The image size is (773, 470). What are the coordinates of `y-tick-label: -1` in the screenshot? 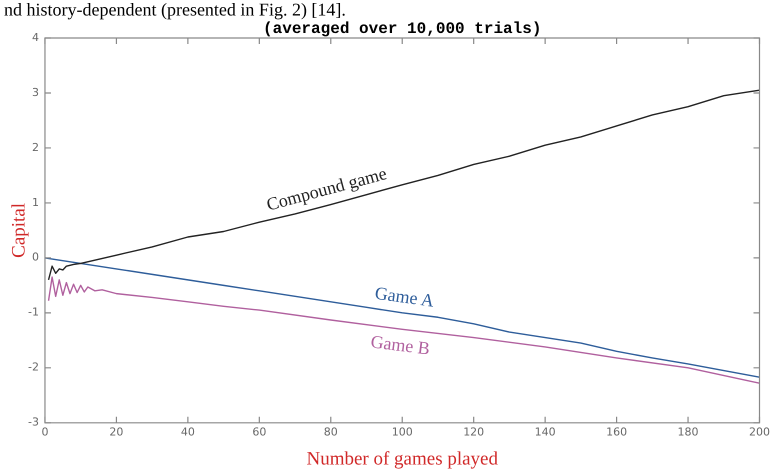 It's located at (33, 312).